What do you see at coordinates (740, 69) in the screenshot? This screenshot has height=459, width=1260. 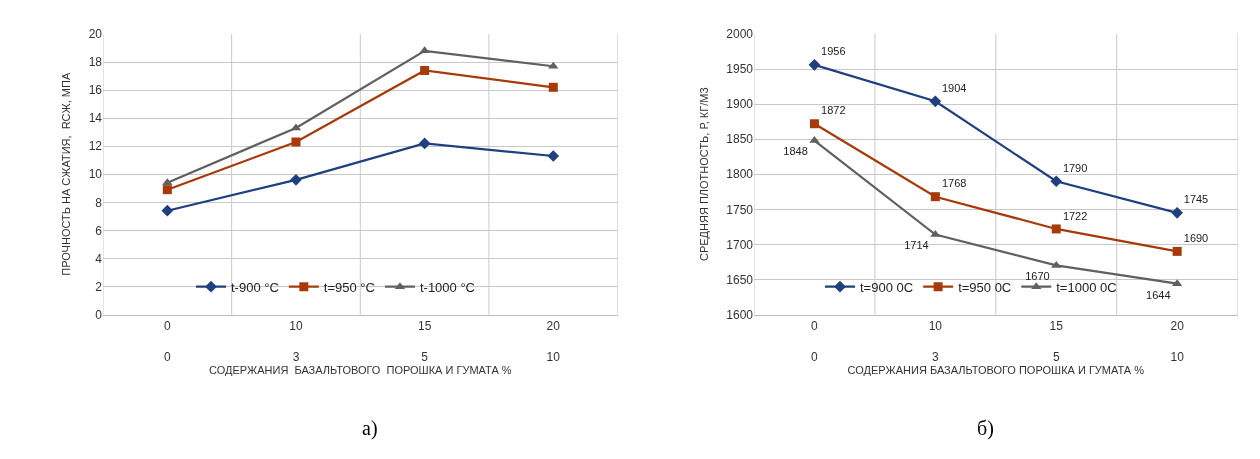 I see `y-tick-label: 1950` at bounding box center [740, 69].